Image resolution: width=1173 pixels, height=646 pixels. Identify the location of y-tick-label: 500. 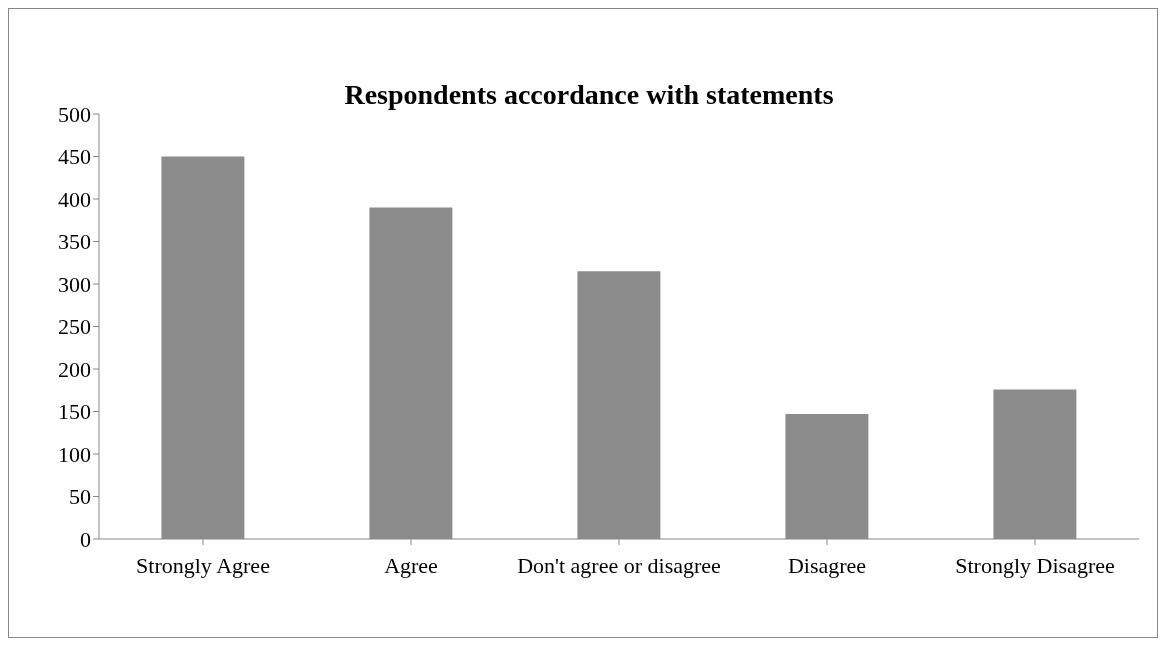
(74, 114).